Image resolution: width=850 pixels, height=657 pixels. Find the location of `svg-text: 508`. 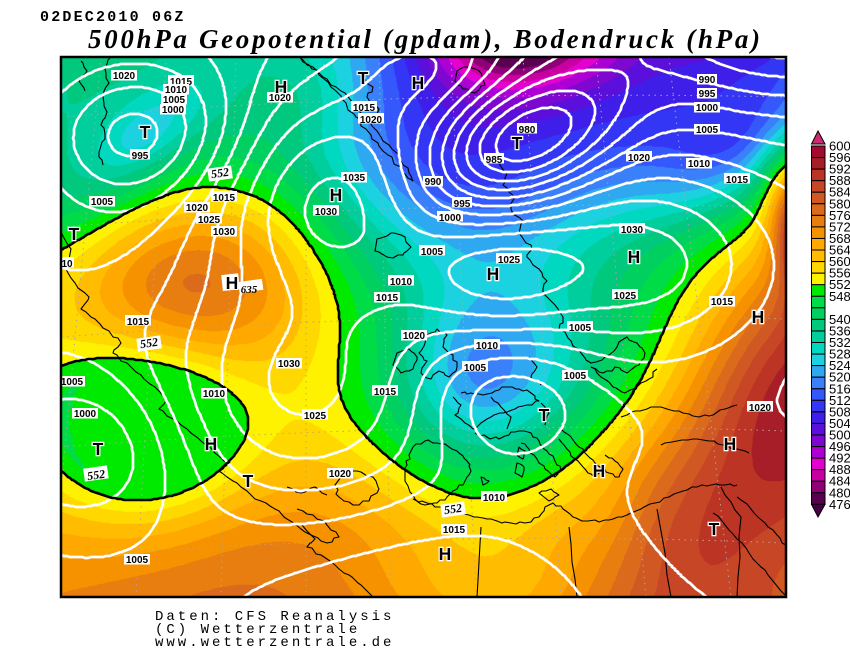

svg-text: 508 is located at coordinates (839, 411).